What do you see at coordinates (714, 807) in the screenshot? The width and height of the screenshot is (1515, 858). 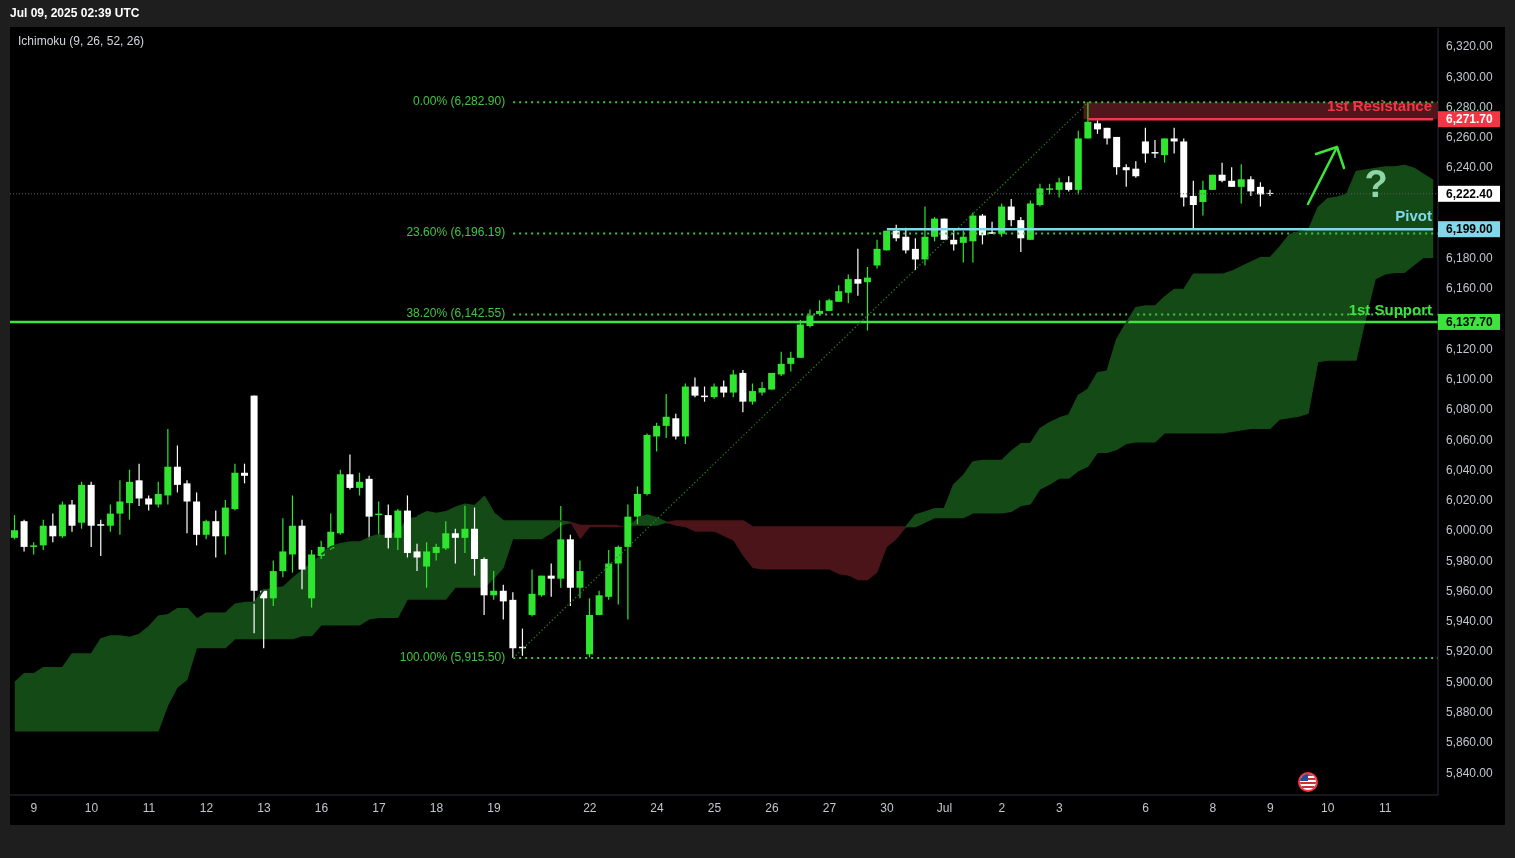 I see `x-tick-label: 25` at bounding box center [714, 807].